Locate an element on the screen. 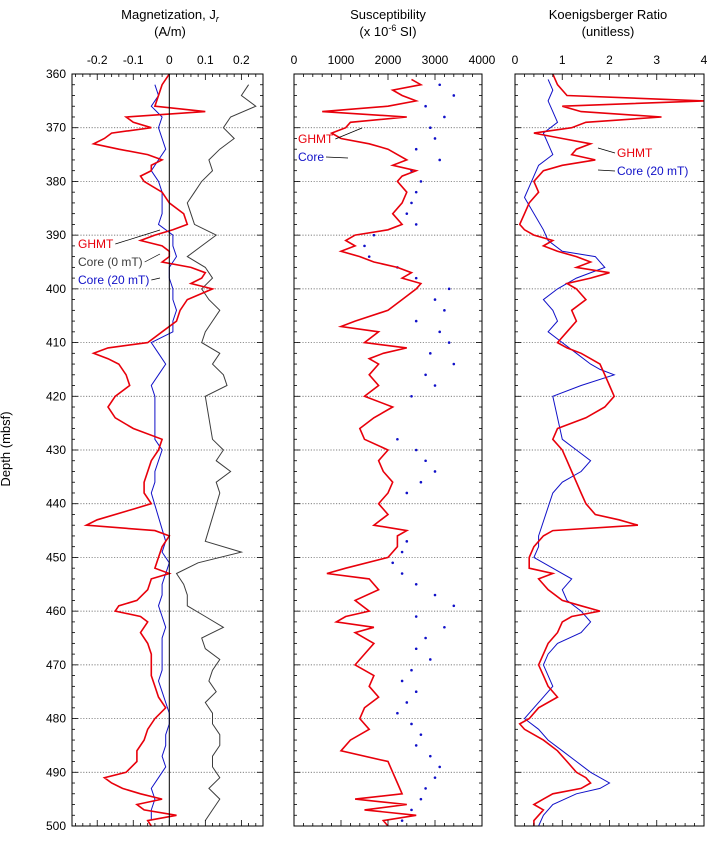 This screenshot has height=843, width=717. y-tick-label: 440 is located at coordinates (56, 504).